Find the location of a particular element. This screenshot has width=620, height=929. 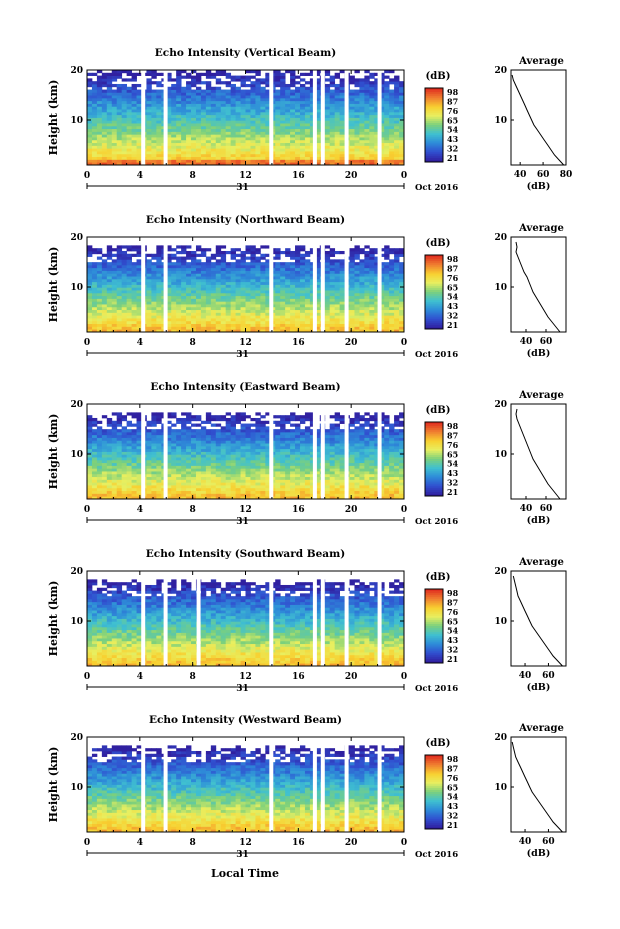

average-y-tick-label: 10 is located at coordinates (500, 288).